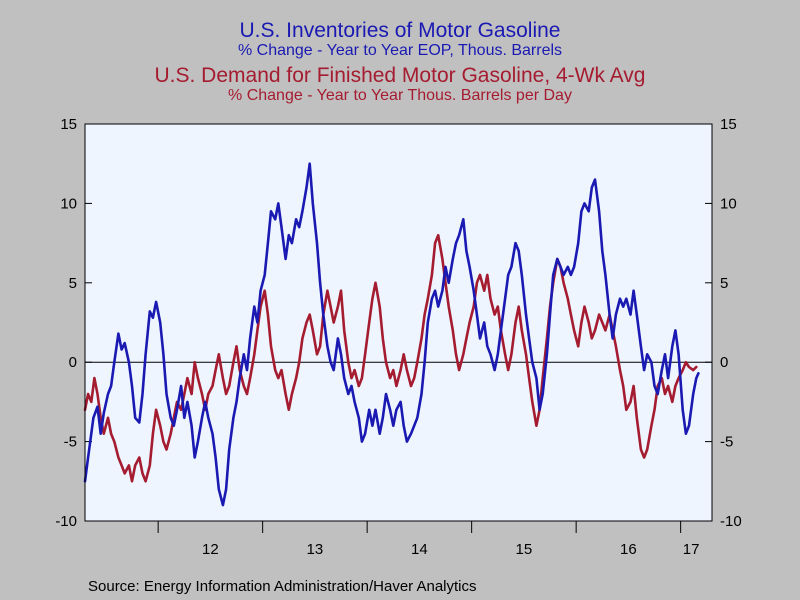 The width and height of the screenshot is (800, 600). I want to click on y-tick-label-left: 10, so click(68, 203).